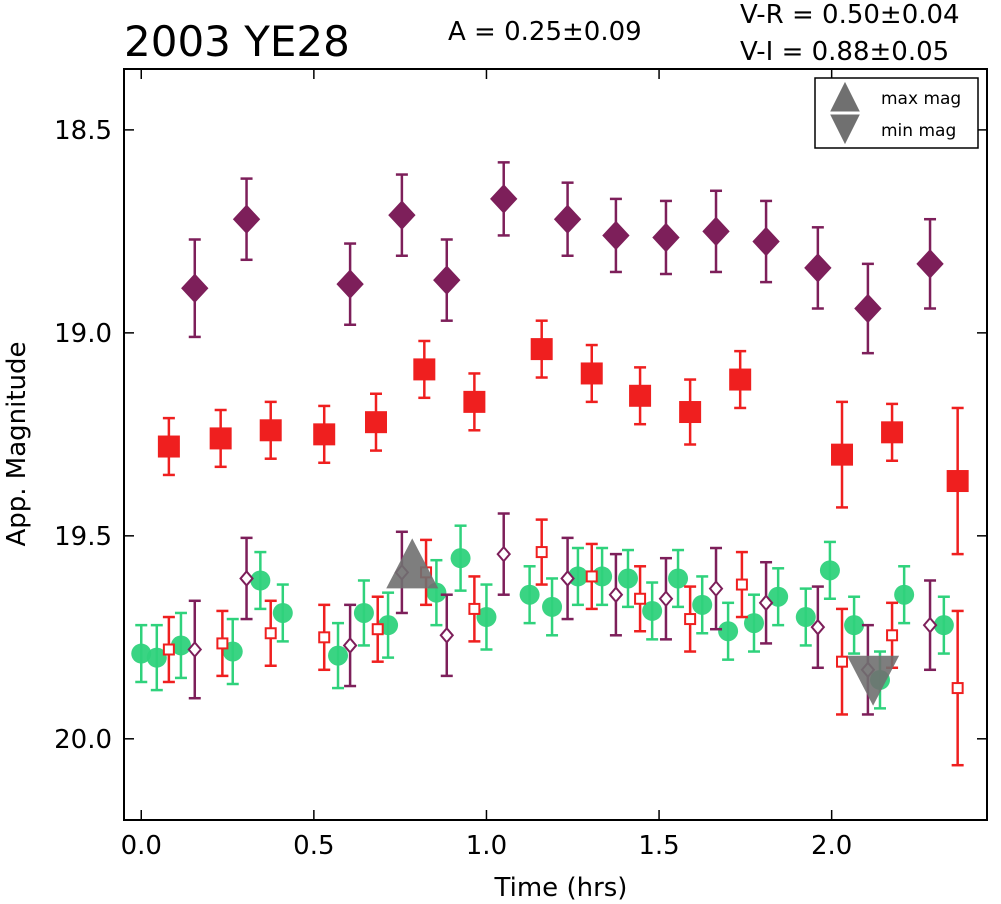 This screenshot has height=904, width=1001. What do you see at coordinates (561, 888) in the screenshot?
I see `x-axis-label: Time (hrs)` at bounding box center [561, 888].